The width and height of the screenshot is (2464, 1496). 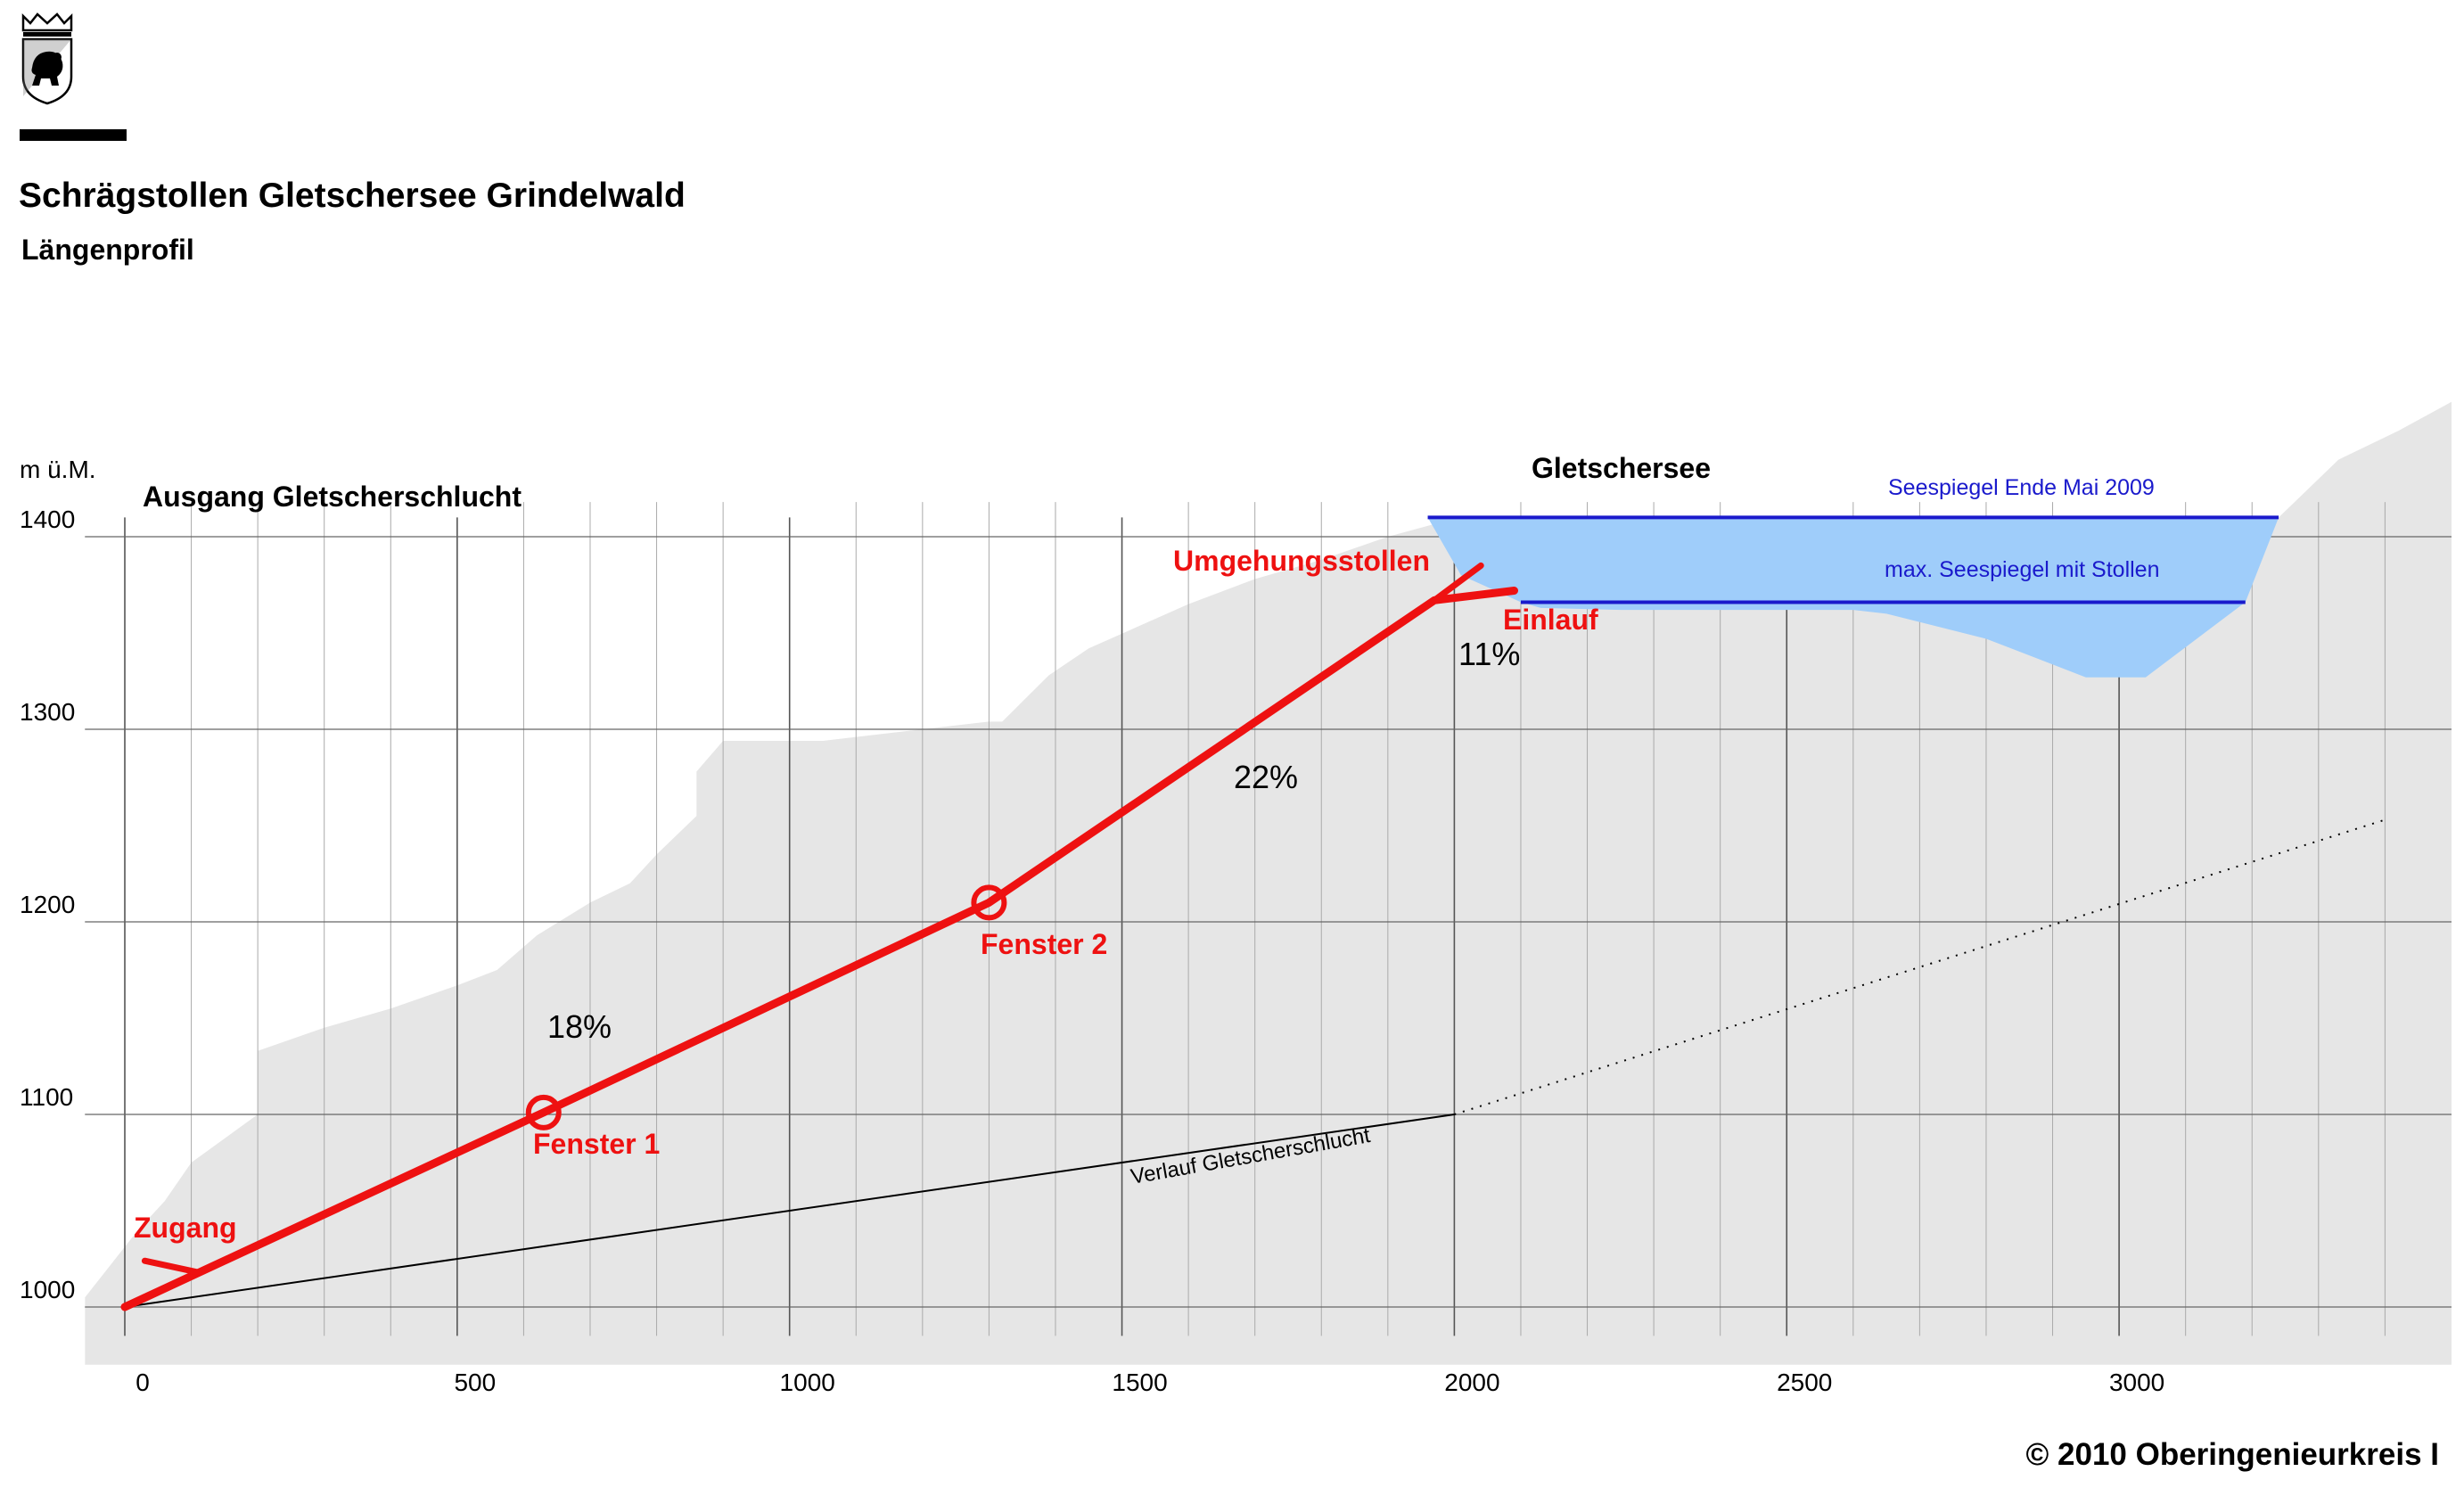 What do you see at coordinates (2021, 487) in the screenshot?
I see `label-seespiegel-2009: Seespiegel Ende Mai 2009` at bounding box center [2021, 487].